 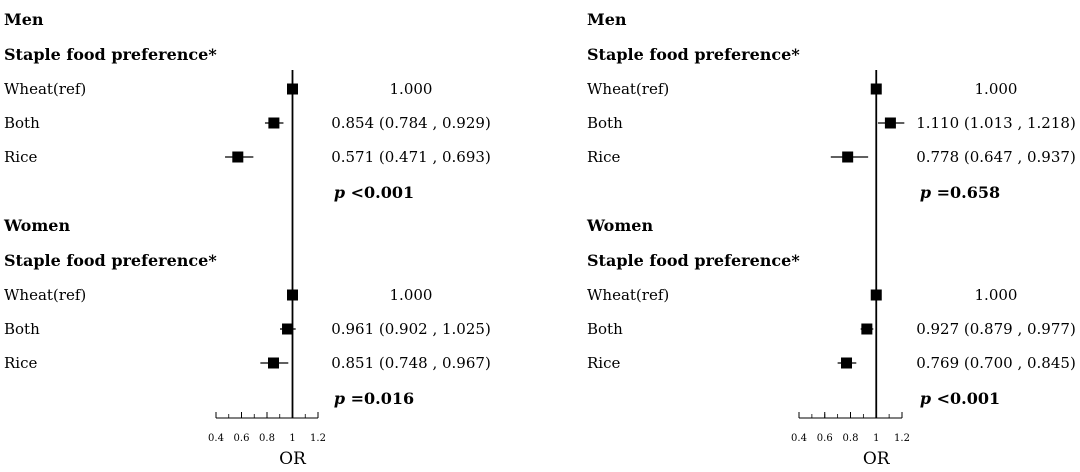 I want to click on or-value-text: 0.851 (0.748 , 0.967), so click(x=411, y=363).